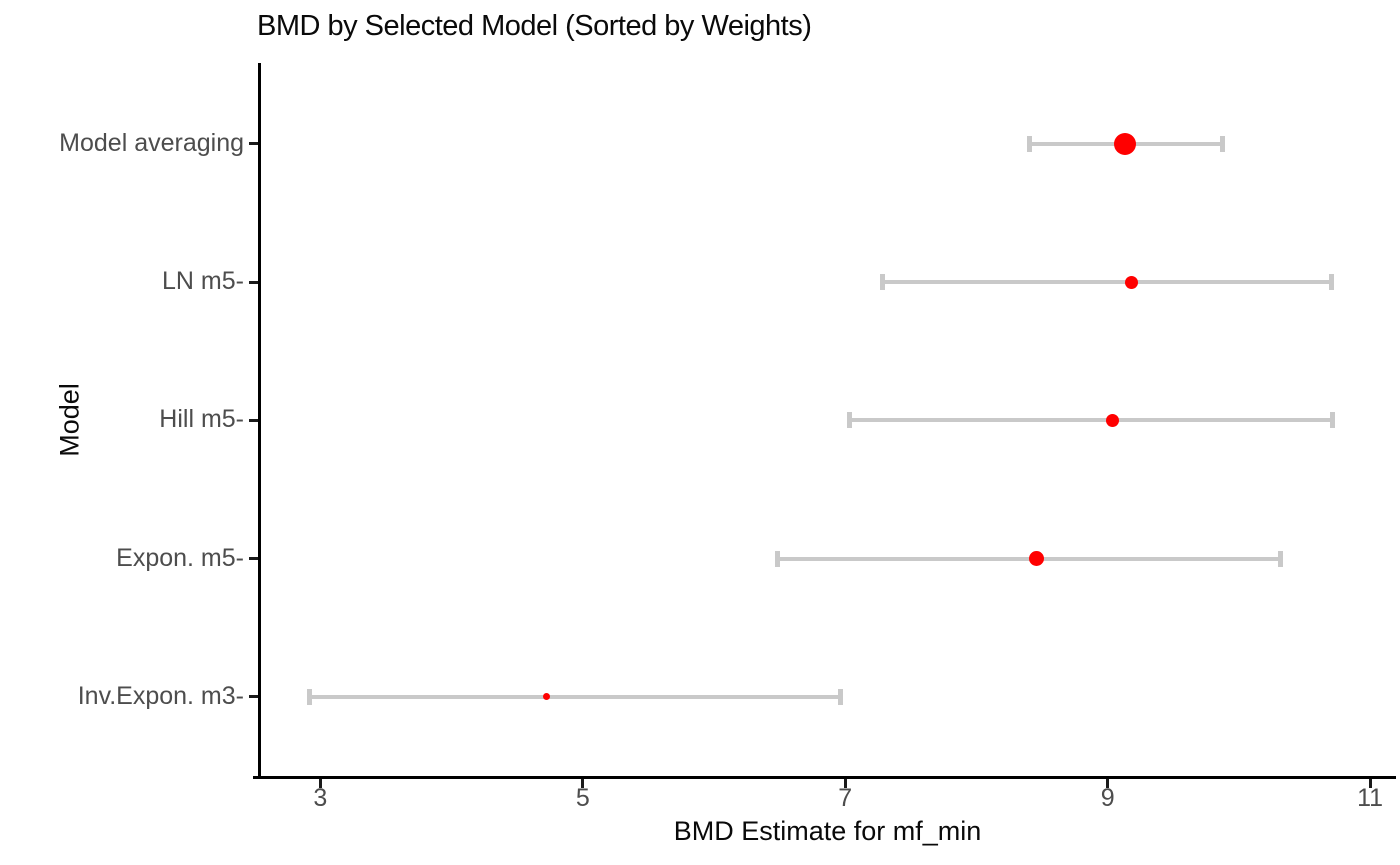  What do you see at coordinates (824, 777) in the screenshot?
I see `x-axis-line` at bounding box center [824, 777].